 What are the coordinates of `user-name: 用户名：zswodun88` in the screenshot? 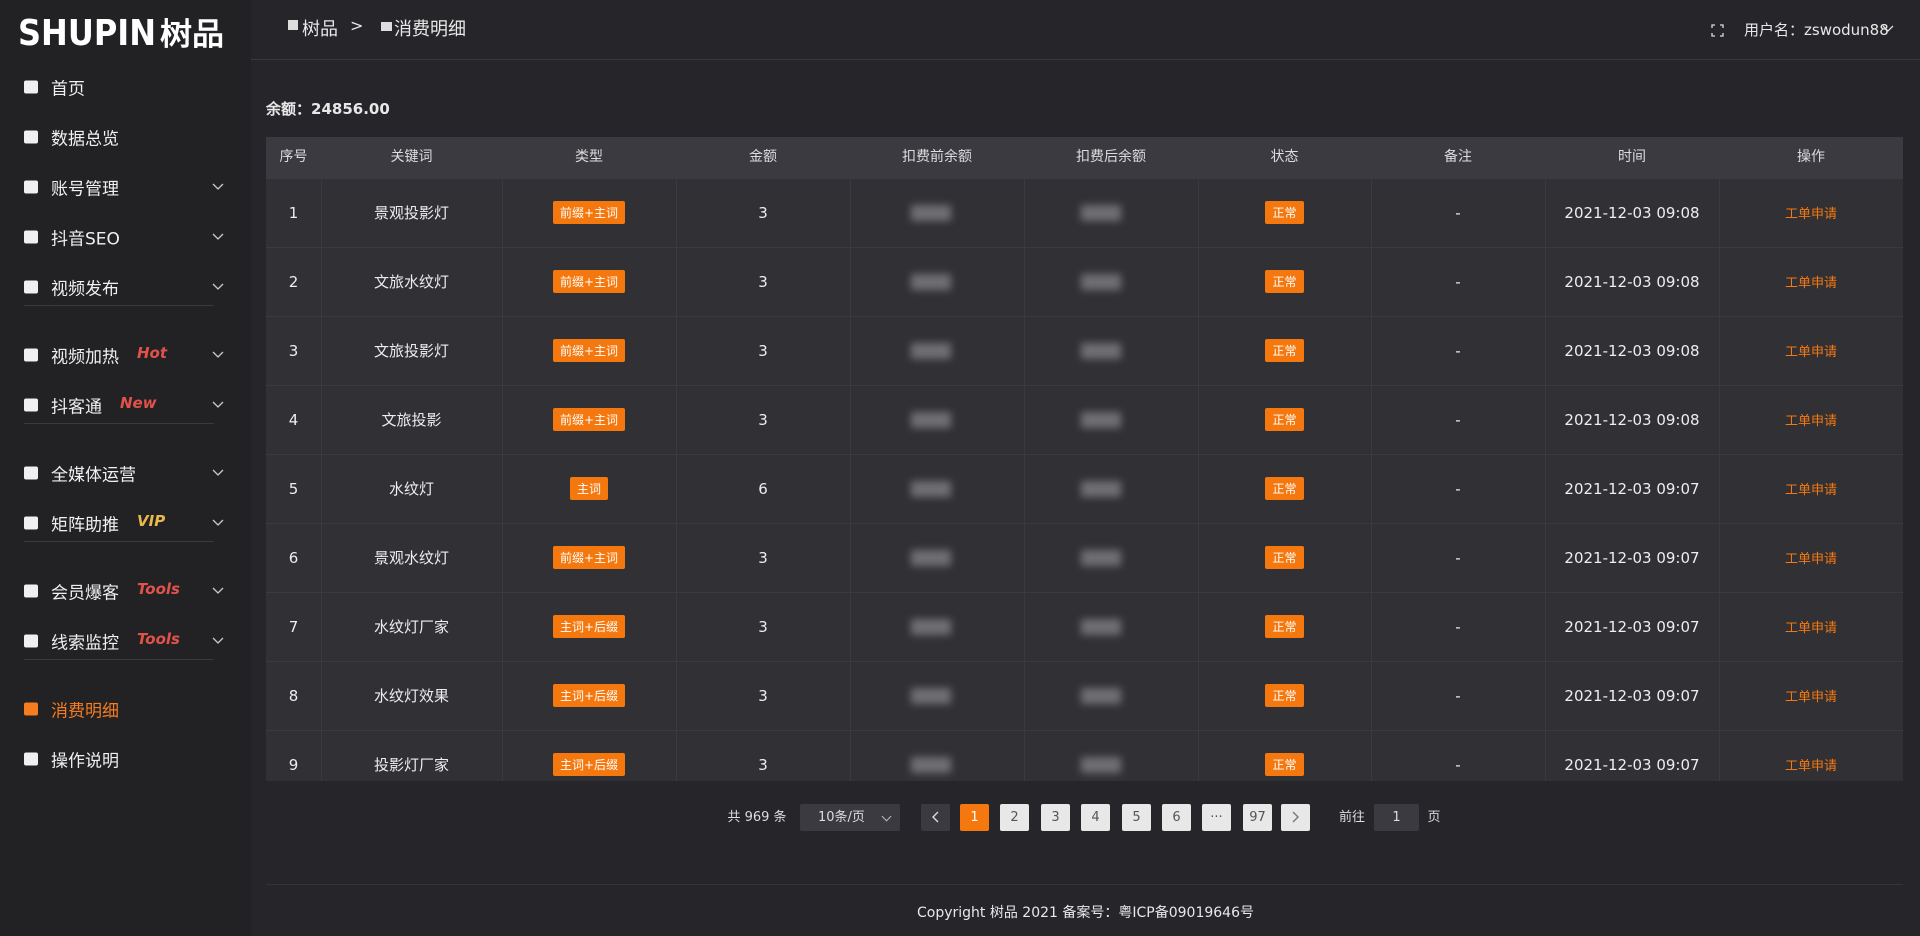 It's located at (1816, 30).